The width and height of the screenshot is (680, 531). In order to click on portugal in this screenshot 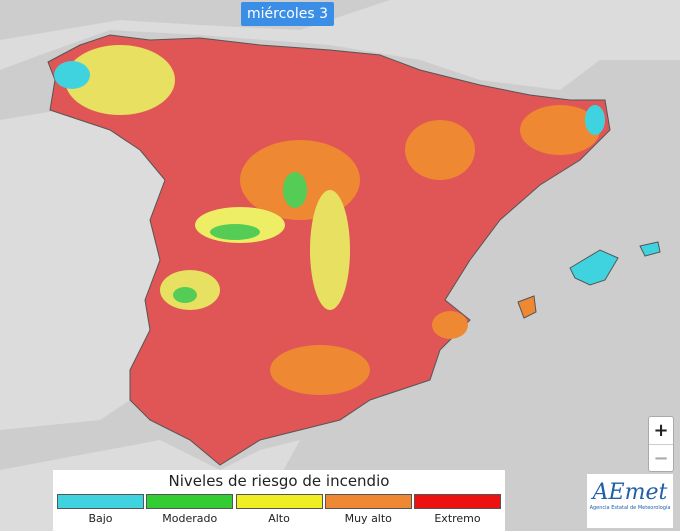, I will do `click(82, 270)`.